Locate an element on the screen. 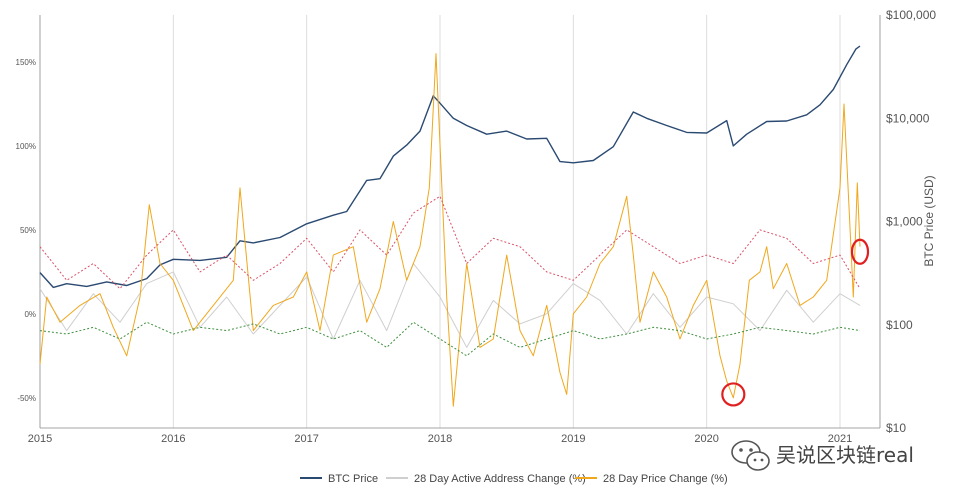 The width and height of the screenshot is (960, 496). right-axis-label: BTC Price (USD) is located at coordinates (929, 220).